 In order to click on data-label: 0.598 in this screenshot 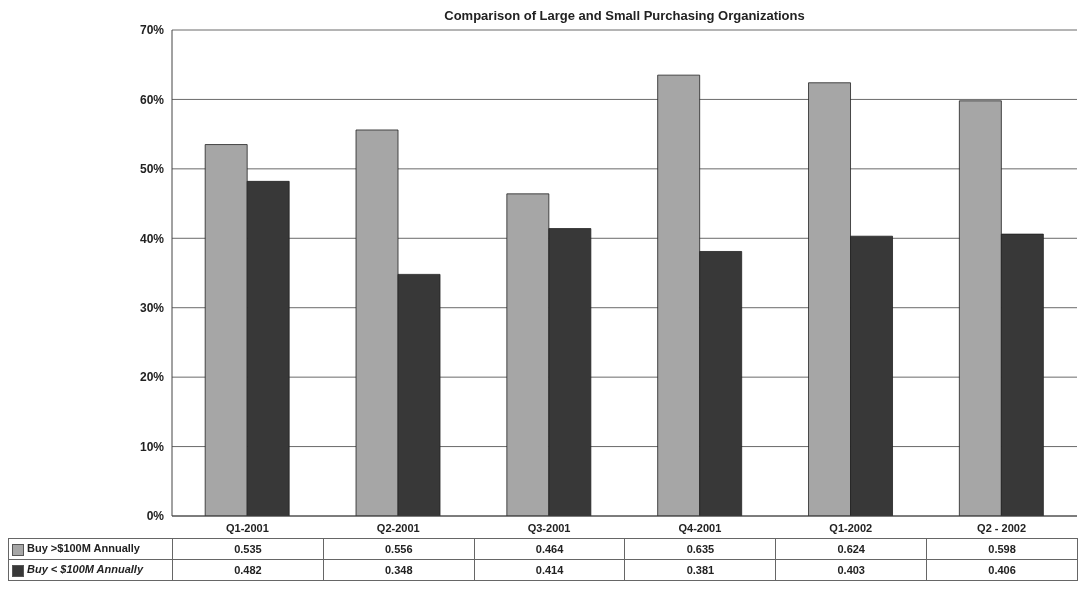, I will do `click(1002, 549)`.